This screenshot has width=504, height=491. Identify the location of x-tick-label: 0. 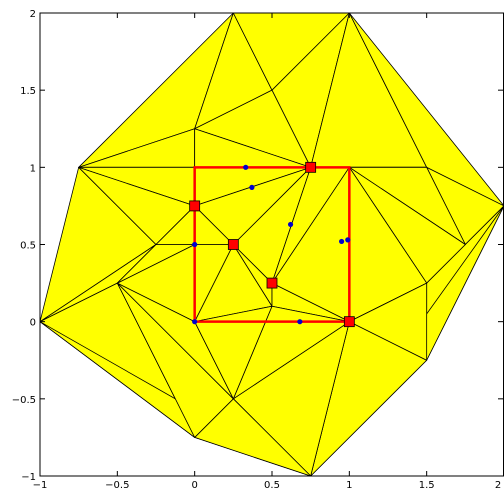
(194, 485).